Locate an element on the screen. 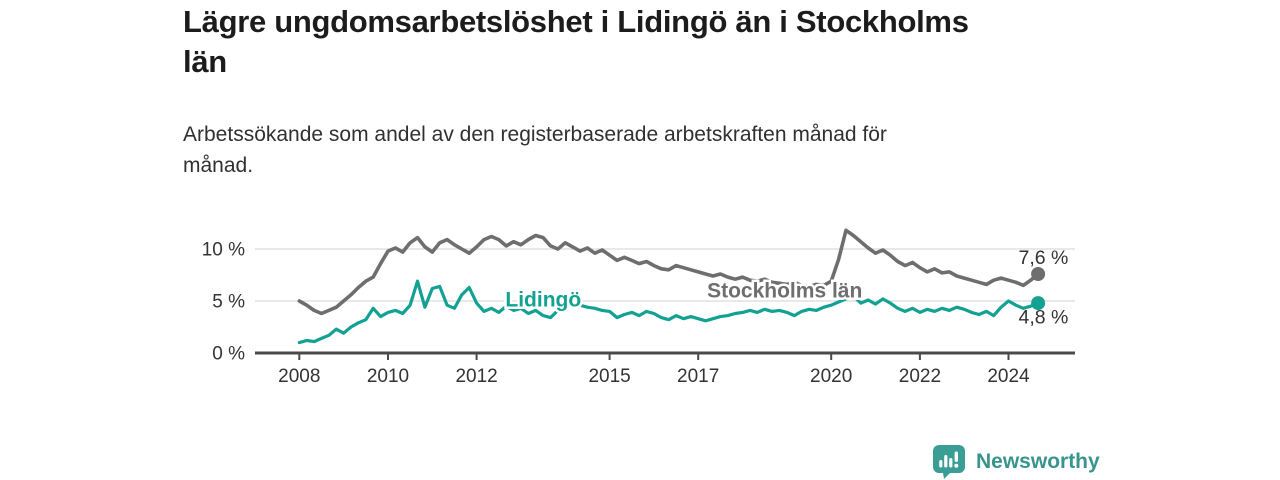 The width and height of the screenshot is (1280, 480). series-line-stockholms-l-n is located at coordinates (668, 272).